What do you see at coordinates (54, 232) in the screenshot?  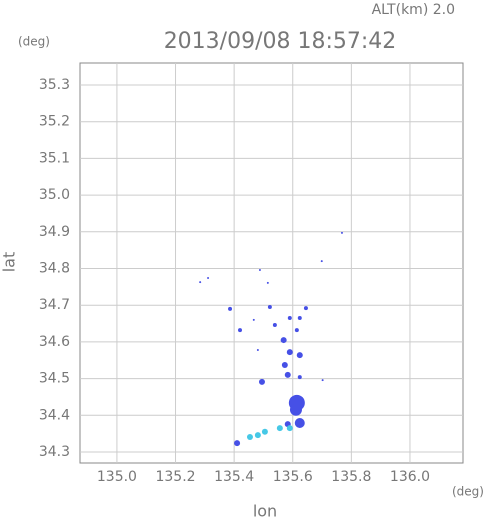 I see `y-tick-label: 34.9` at bounding box center [54, 232].